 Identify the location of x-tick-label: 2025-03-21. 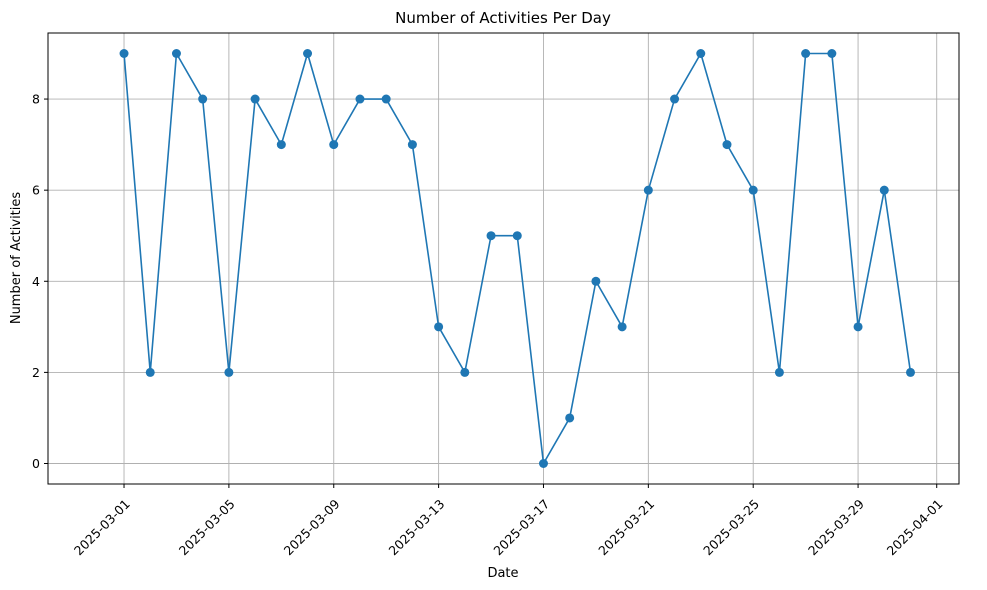
(626, 527).